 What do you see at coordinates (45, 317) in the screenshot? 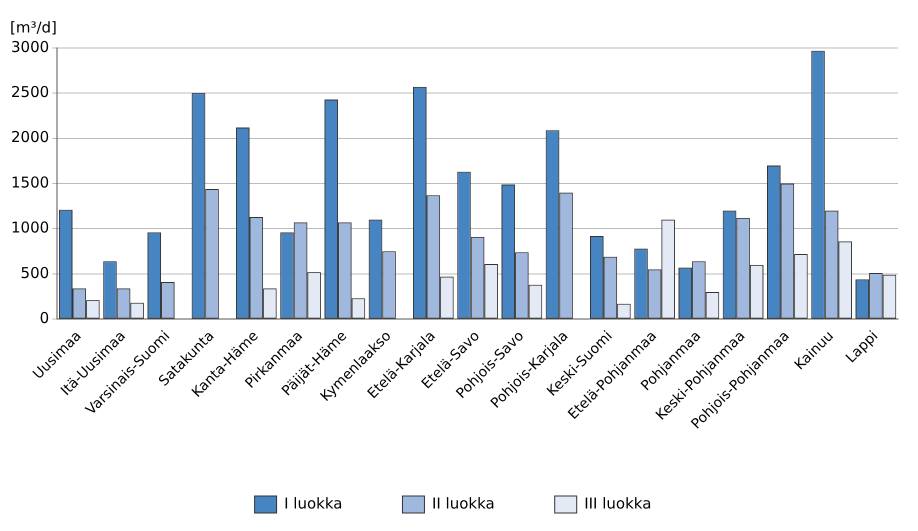
I see `y-tick-label: 0` at bounding box center [45, 317].